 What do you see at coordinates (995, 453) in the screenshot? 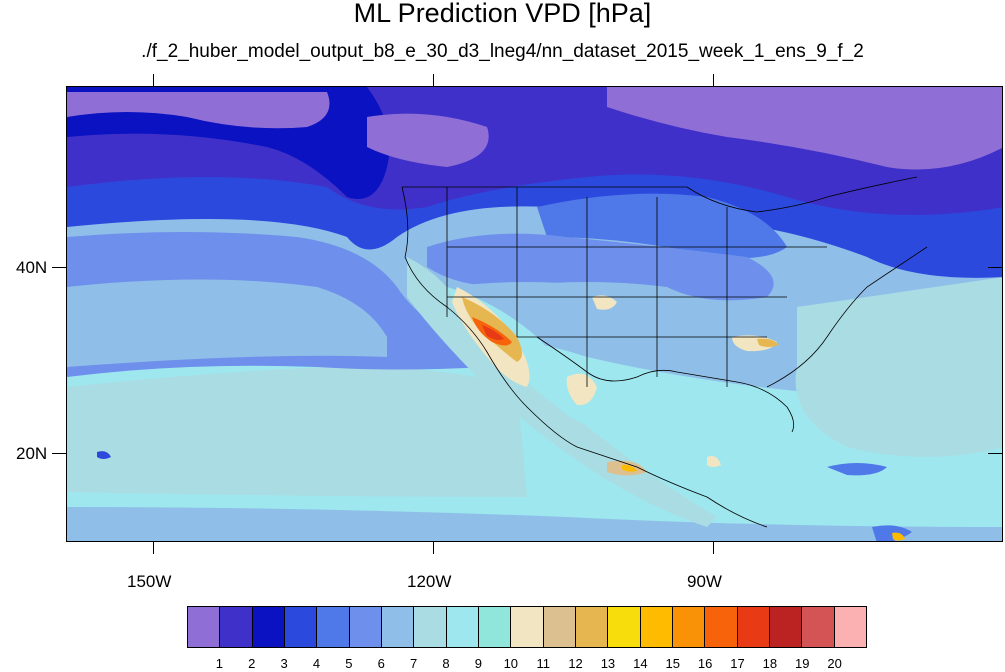
I see `lat-tick-20n-right` at bounding box center [995, 453].